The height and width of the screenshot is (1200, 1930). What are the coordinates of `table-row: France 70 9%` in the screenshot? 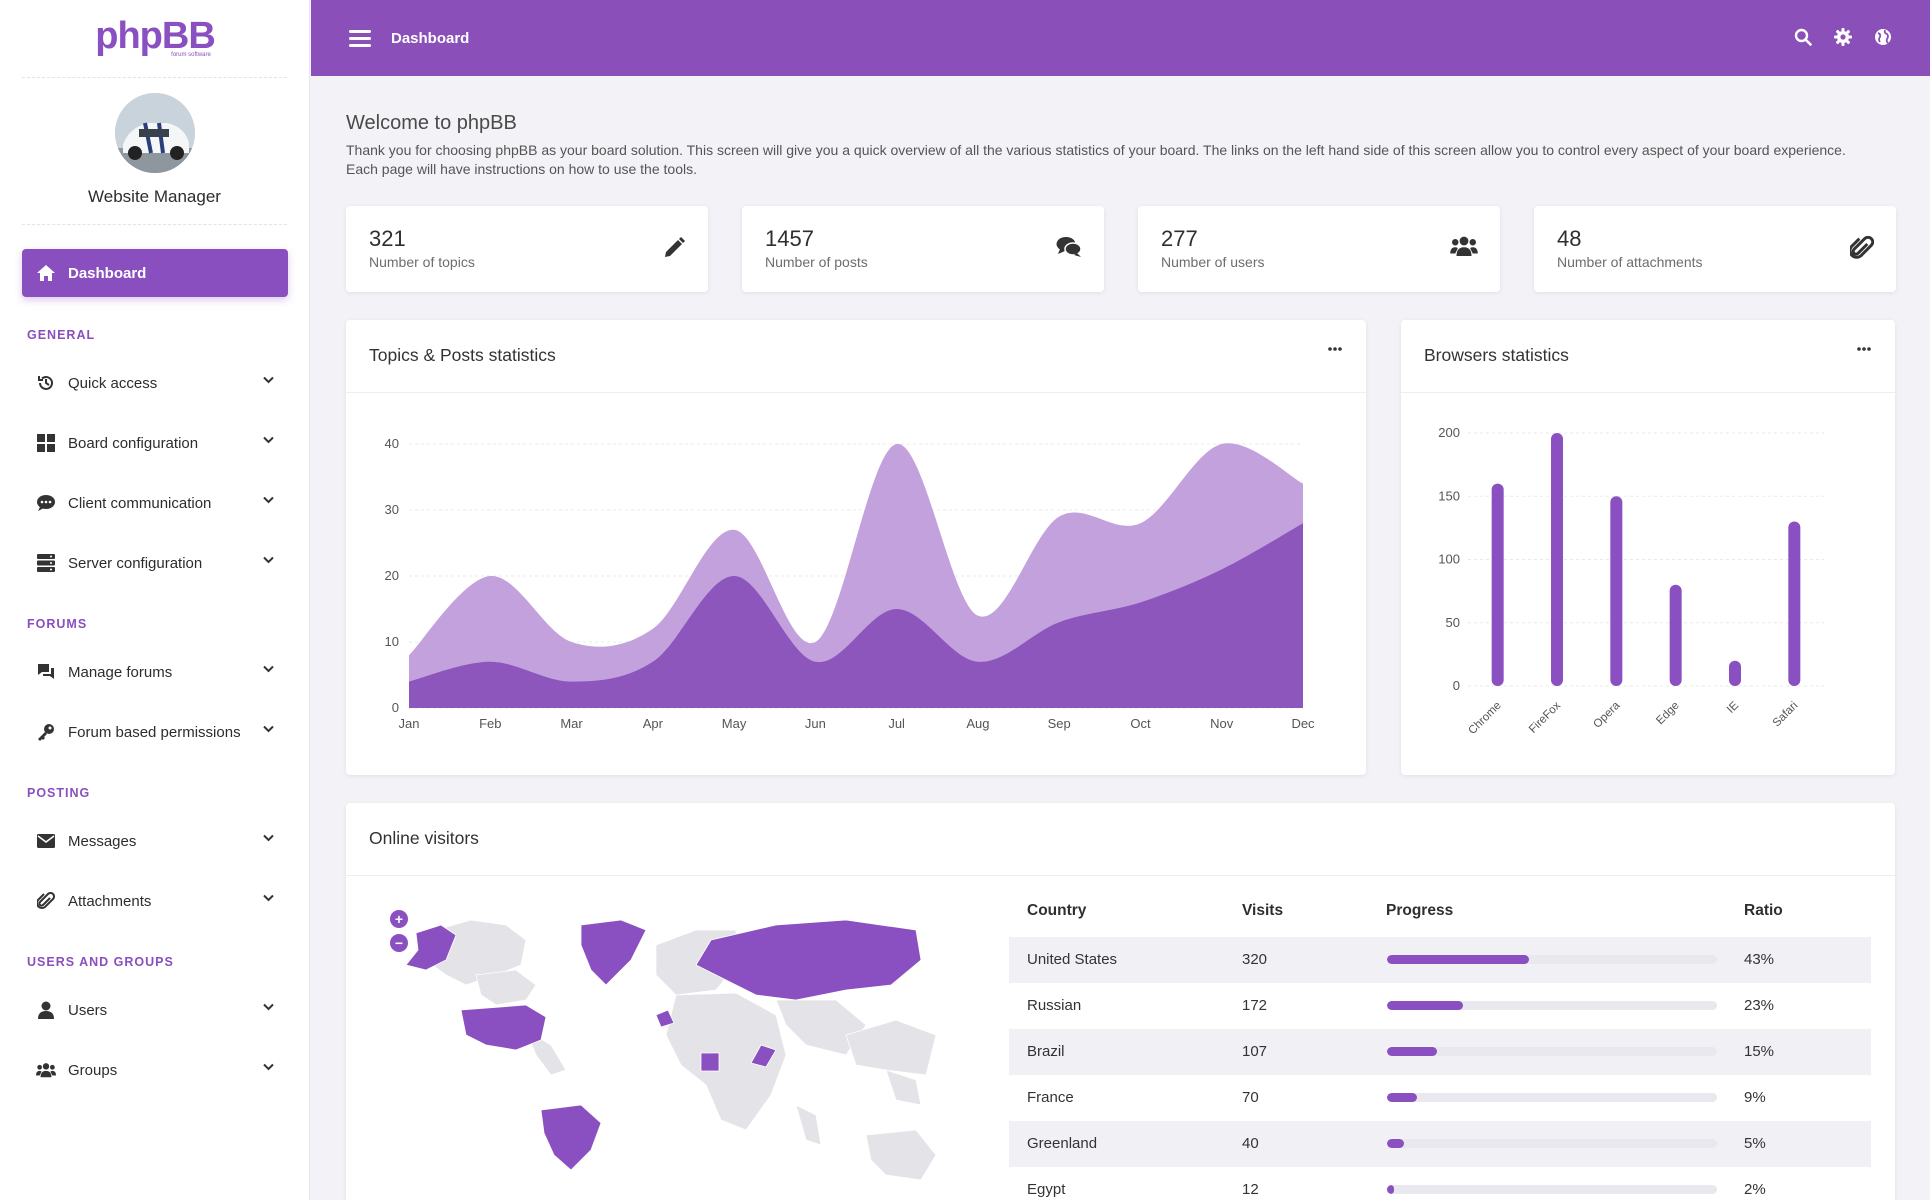 It's located at (1440, 1098).